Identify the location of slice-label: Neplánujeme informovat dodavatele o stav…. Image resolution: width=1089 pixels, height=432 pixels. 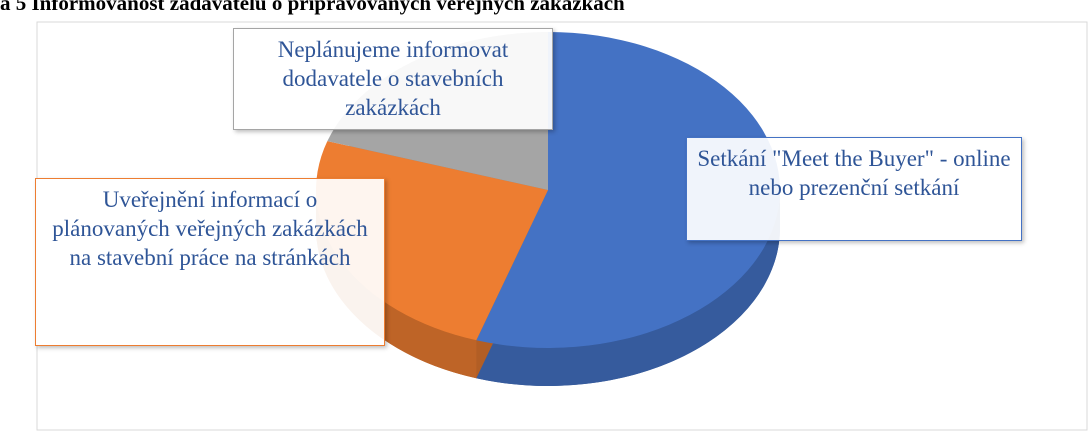
(393, 79).